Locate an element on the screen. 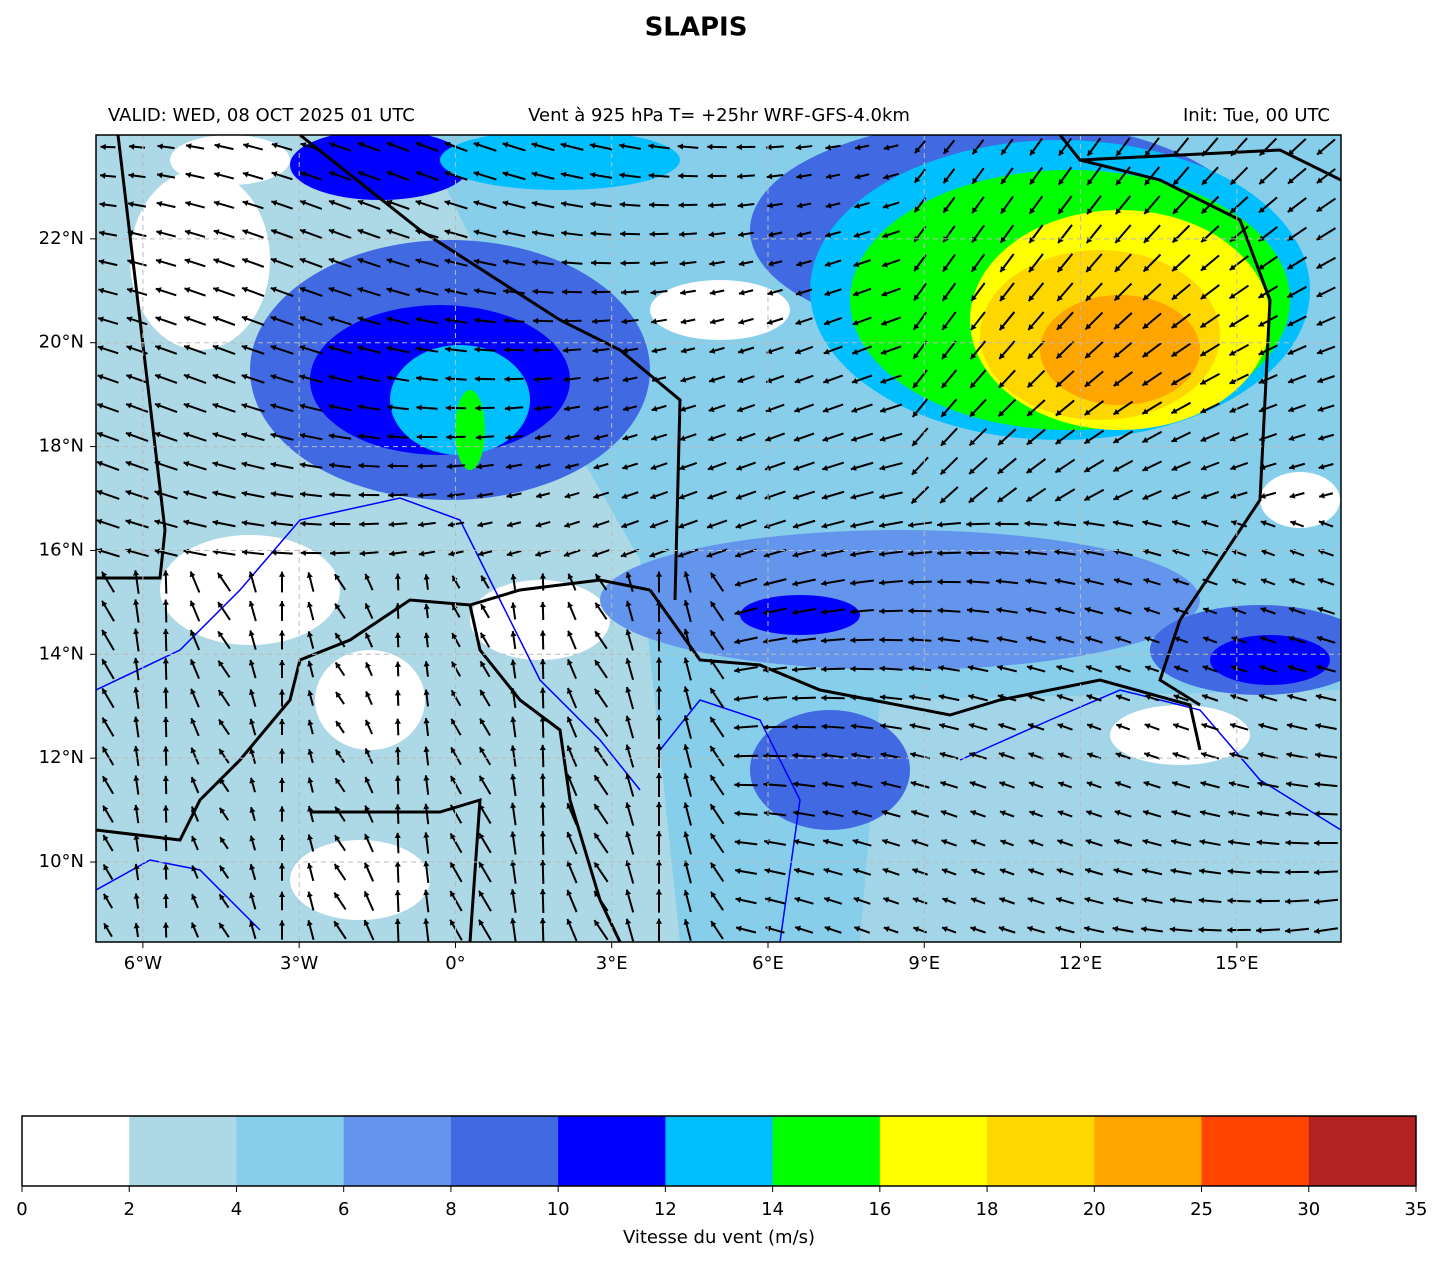  header-center: Vent à 925 hPa T= +25hr WRF-GFS-4.0km is located at coordinates (719, 115).